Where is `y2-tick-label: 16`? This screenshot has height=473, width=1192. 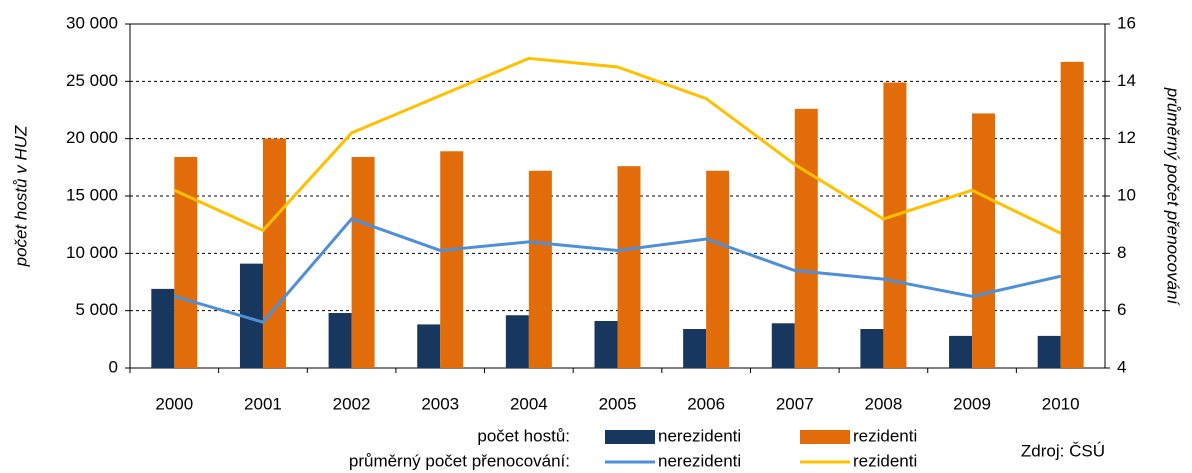 y2-tick-label: 16 is located at coordinates (1126, 22).